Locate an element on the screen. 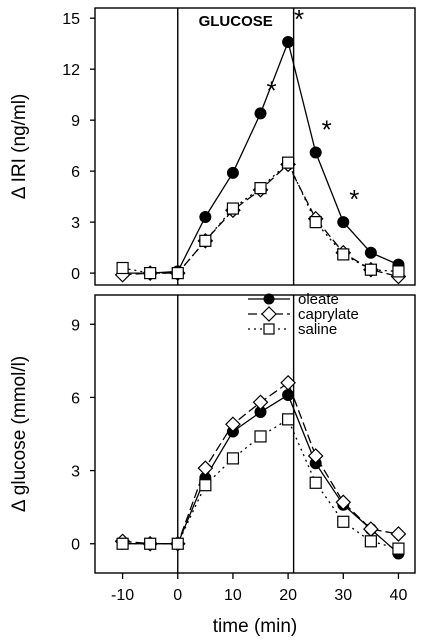 The image size is (422, 640). glucose-y-tick-label: 3 is located at coordinates (75, 472).